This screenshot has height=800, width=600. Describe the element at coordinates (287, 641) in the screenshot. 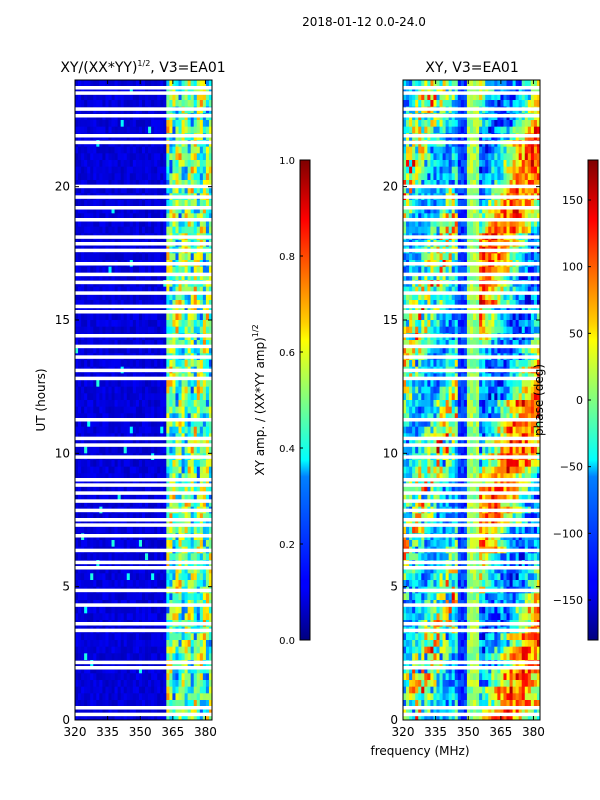

I see `colorbar-tick-label: 0.0` at that location.